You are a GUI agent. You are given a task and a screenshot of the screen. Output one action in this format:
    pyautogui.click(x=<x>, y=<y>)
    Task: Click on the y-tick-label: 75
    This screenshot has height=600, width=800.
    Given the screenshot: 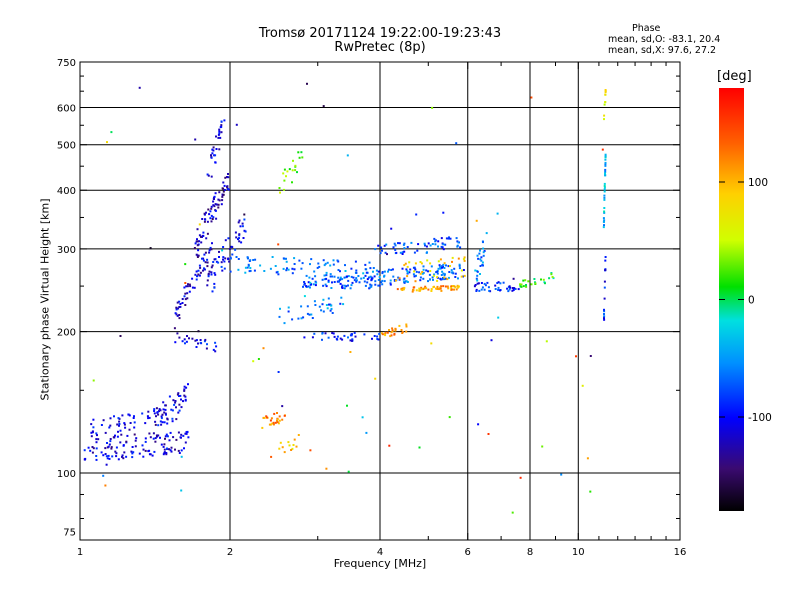 What is the action you would take?
    pyautogui.click(x=69, y=533)
    